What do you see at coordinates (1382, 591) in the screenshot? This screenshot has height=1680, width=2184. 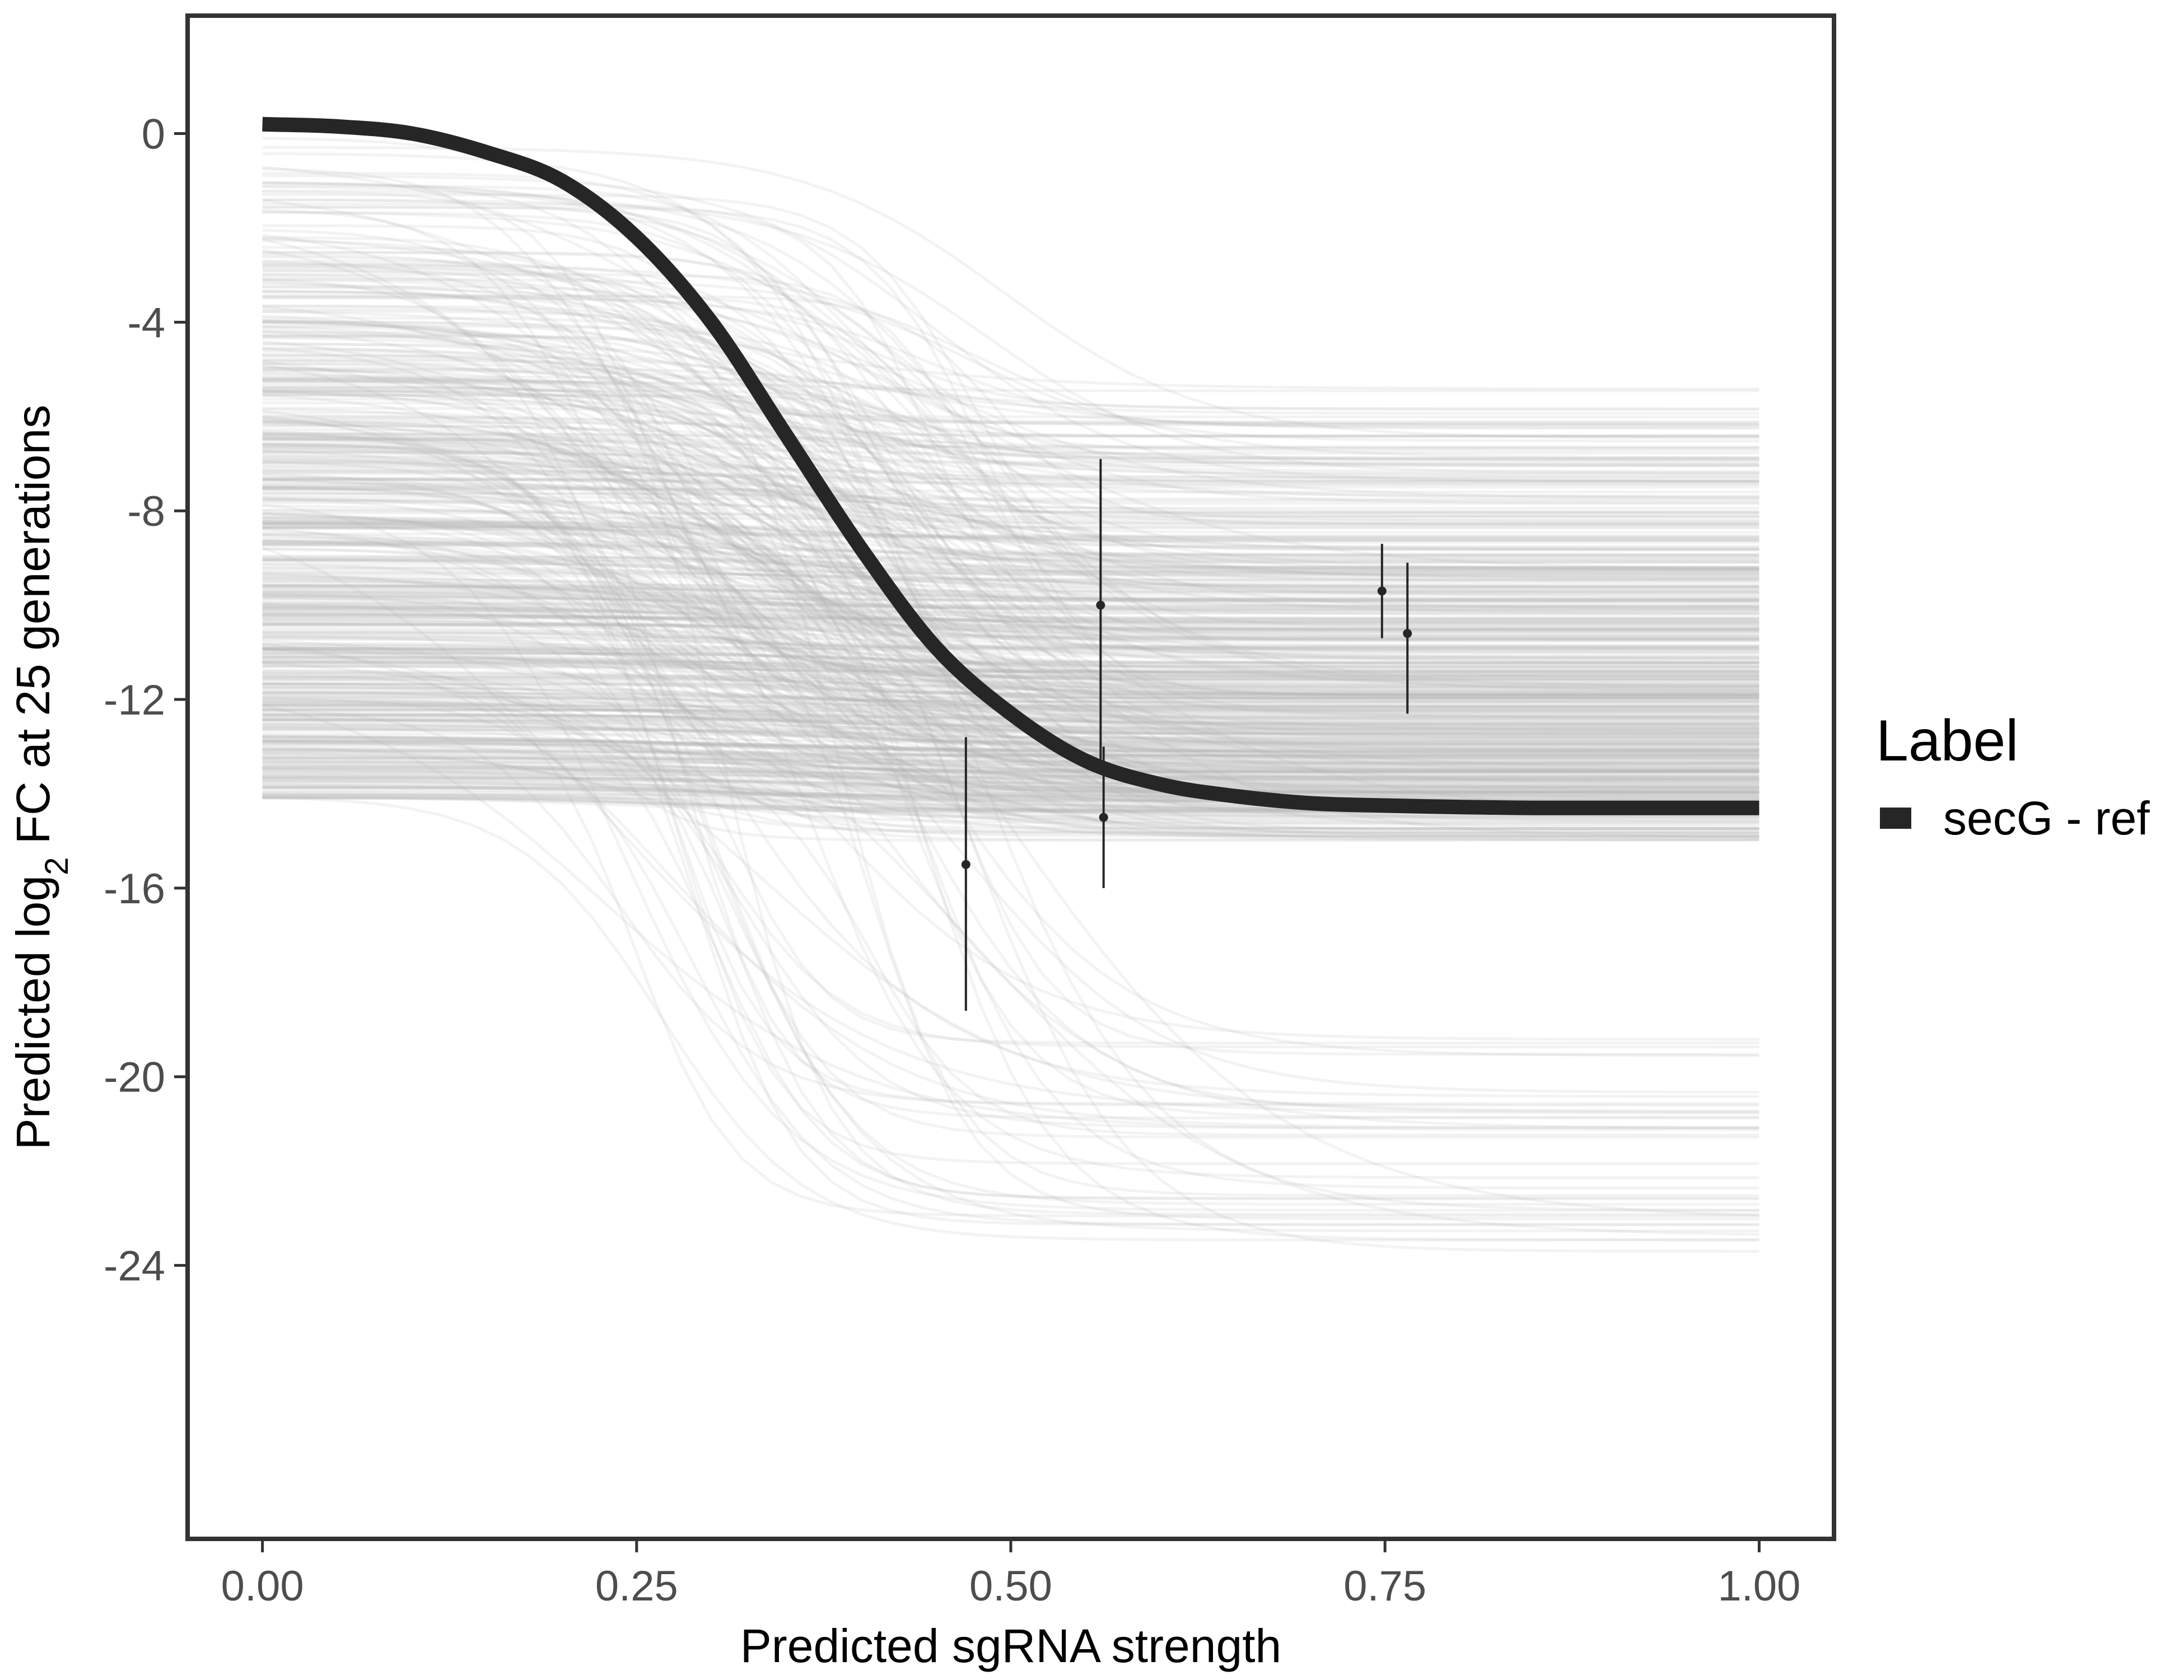 I see `observation-point` at bounding box center [1382, 591].